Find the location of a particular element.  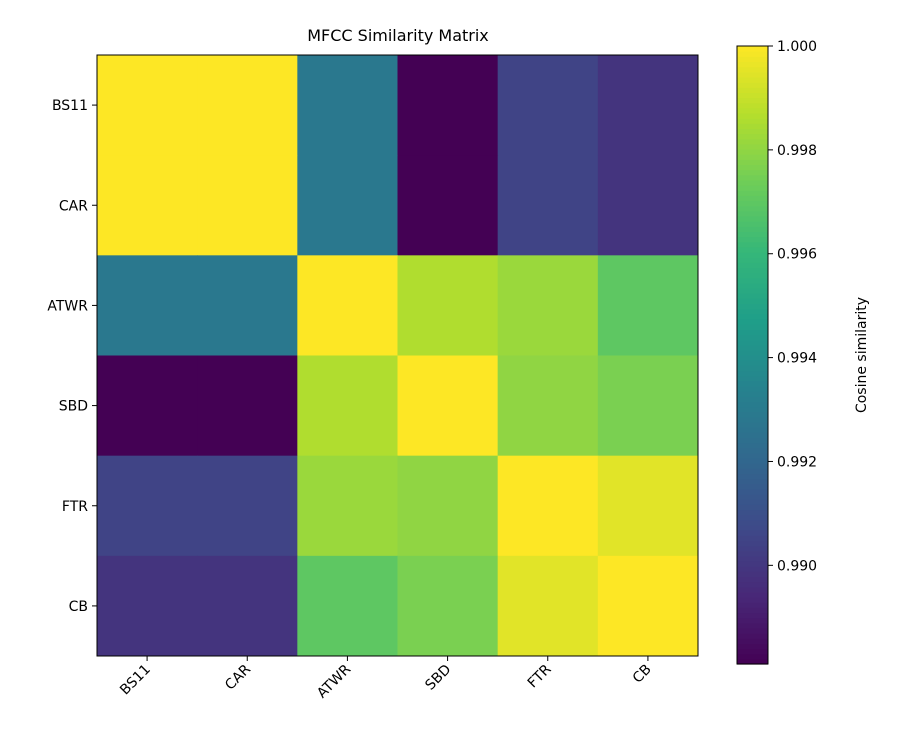

cell-FTR-ATWR is located at coordinates (347, 506).